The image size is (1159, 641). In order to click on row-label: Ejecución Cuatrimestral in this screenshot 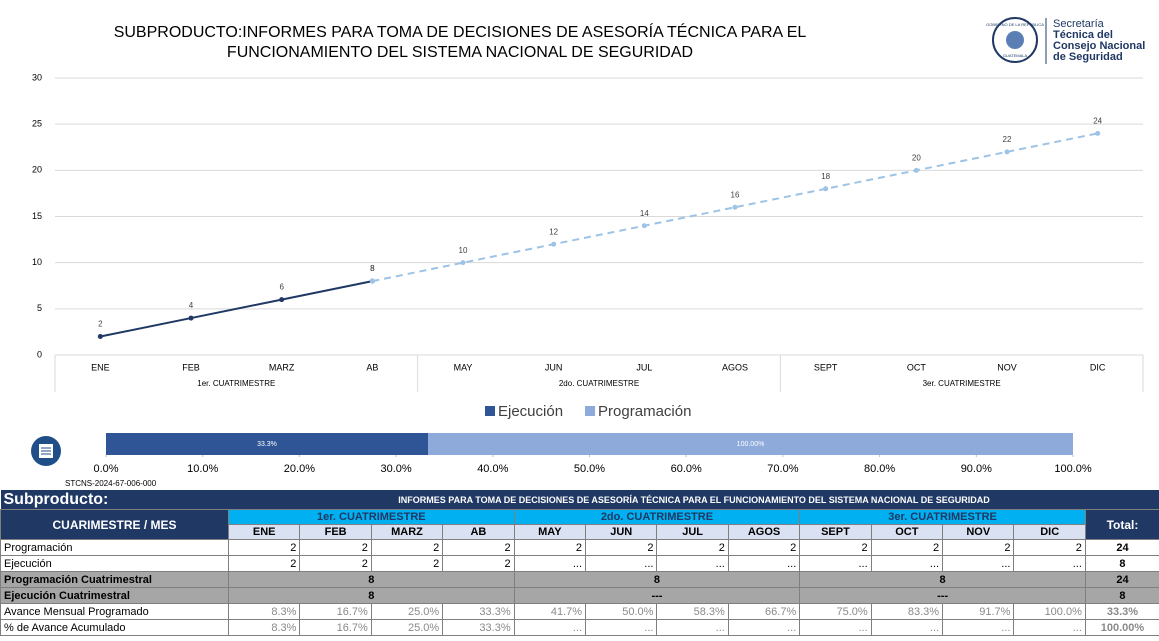, I will do `click(114, 595)`.